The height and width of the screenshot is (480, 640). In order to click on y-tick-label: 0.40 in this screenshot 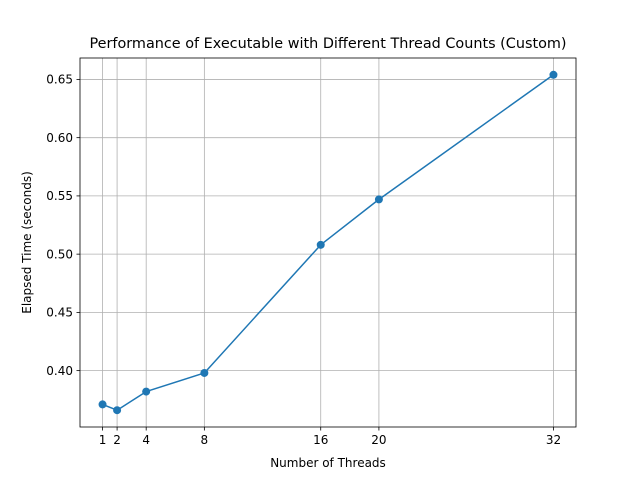, I will do `click(59, 371)`.